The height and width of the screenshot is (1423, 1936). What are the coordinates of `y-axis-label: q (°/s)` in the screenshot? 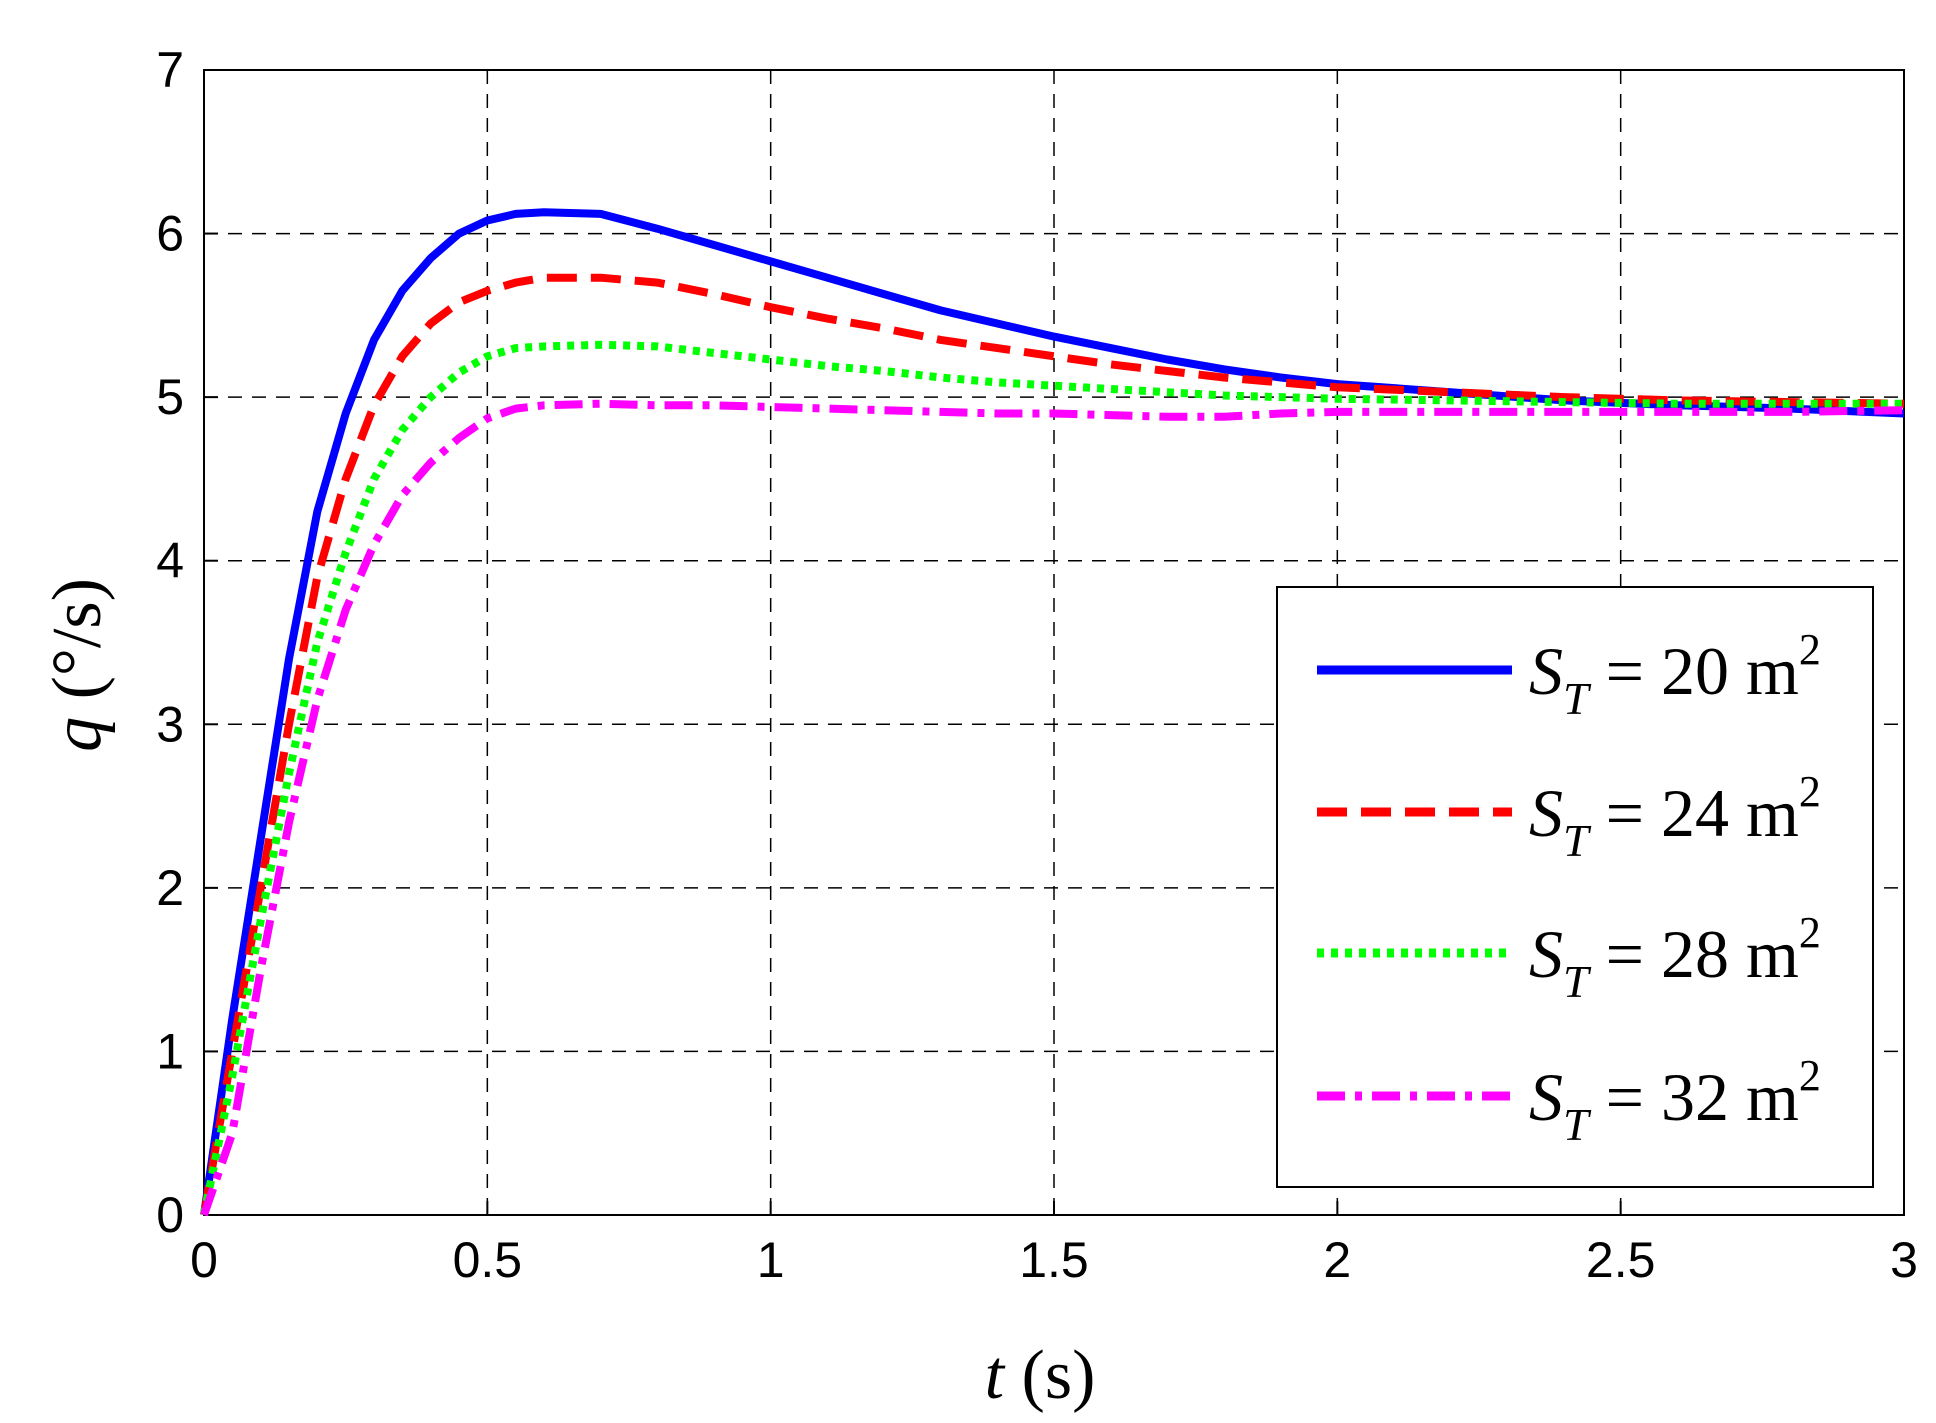 It's located at (77, 665).